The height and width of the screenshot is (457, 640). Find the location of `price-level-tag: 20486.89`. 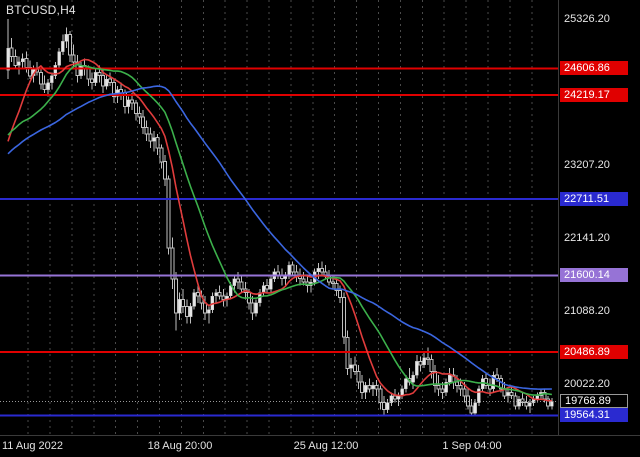

price-level-tag: 20486.89 is located at coordinates (594, 352).